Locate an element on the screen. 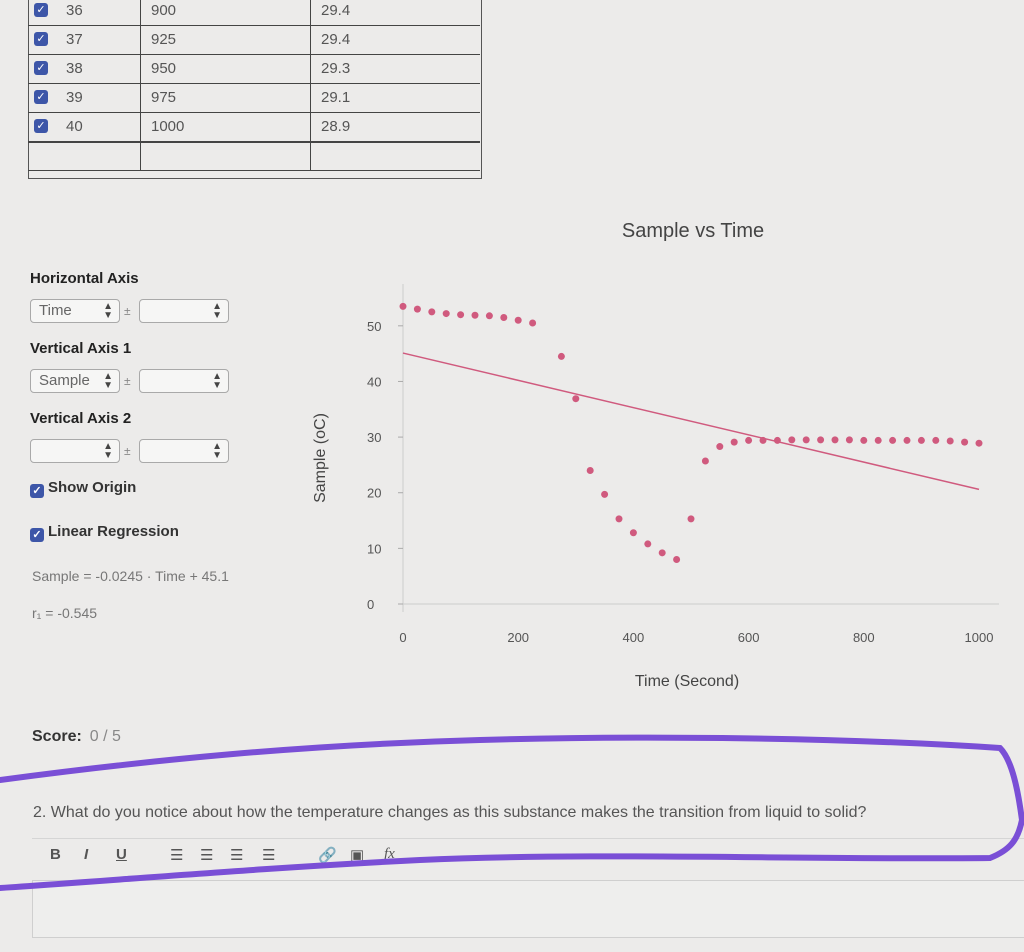  regression-line is located at coordinates (691, 421).